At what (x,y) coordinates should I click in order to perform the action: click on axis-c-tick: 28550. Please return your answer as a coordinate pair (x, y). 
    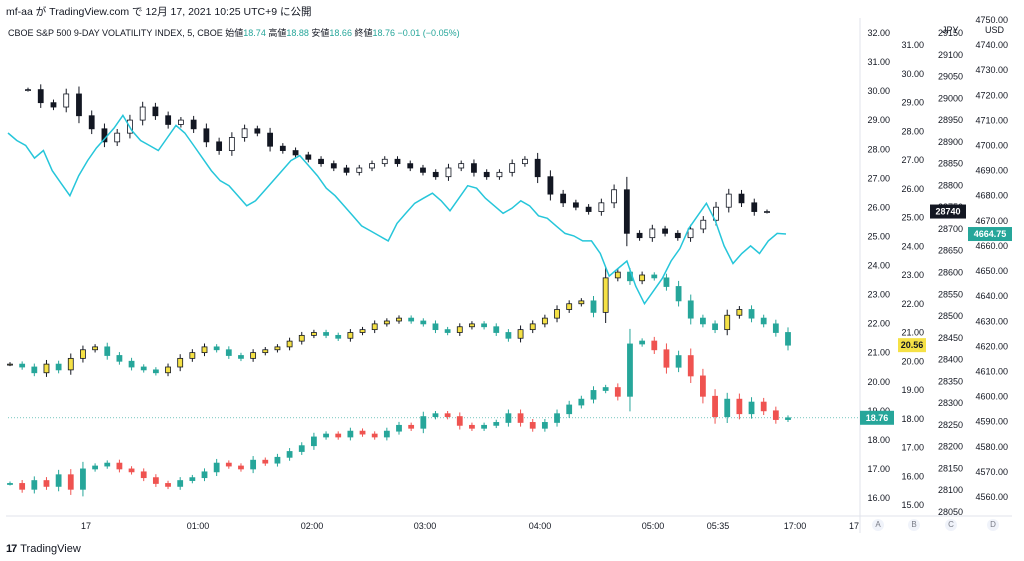
    Looking at the image, I should click on (950, 294).